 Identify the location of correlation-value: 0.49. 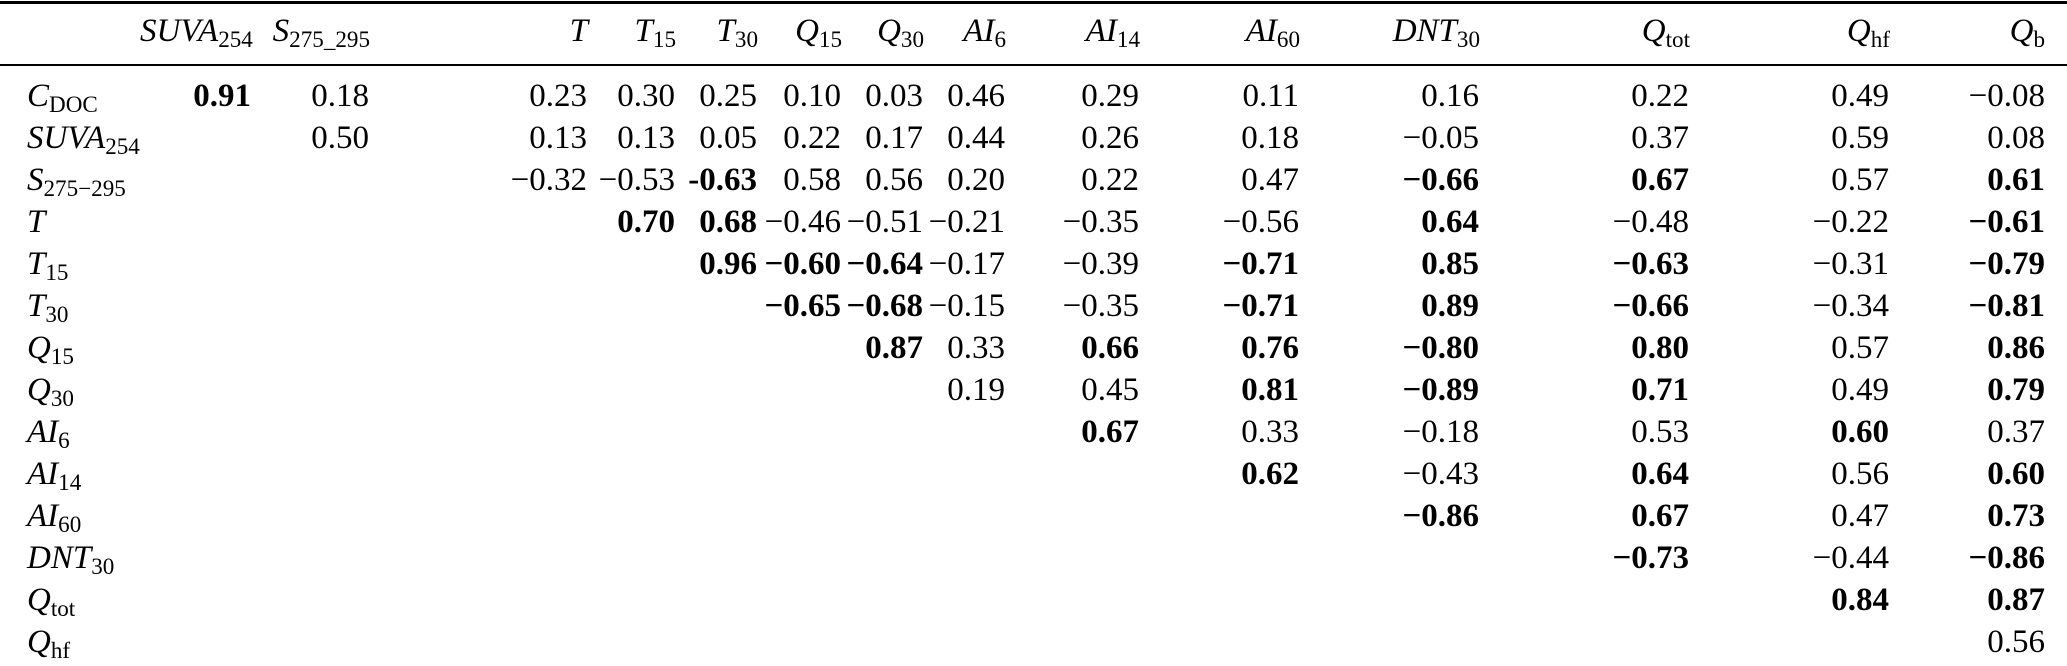
(1860, 96).